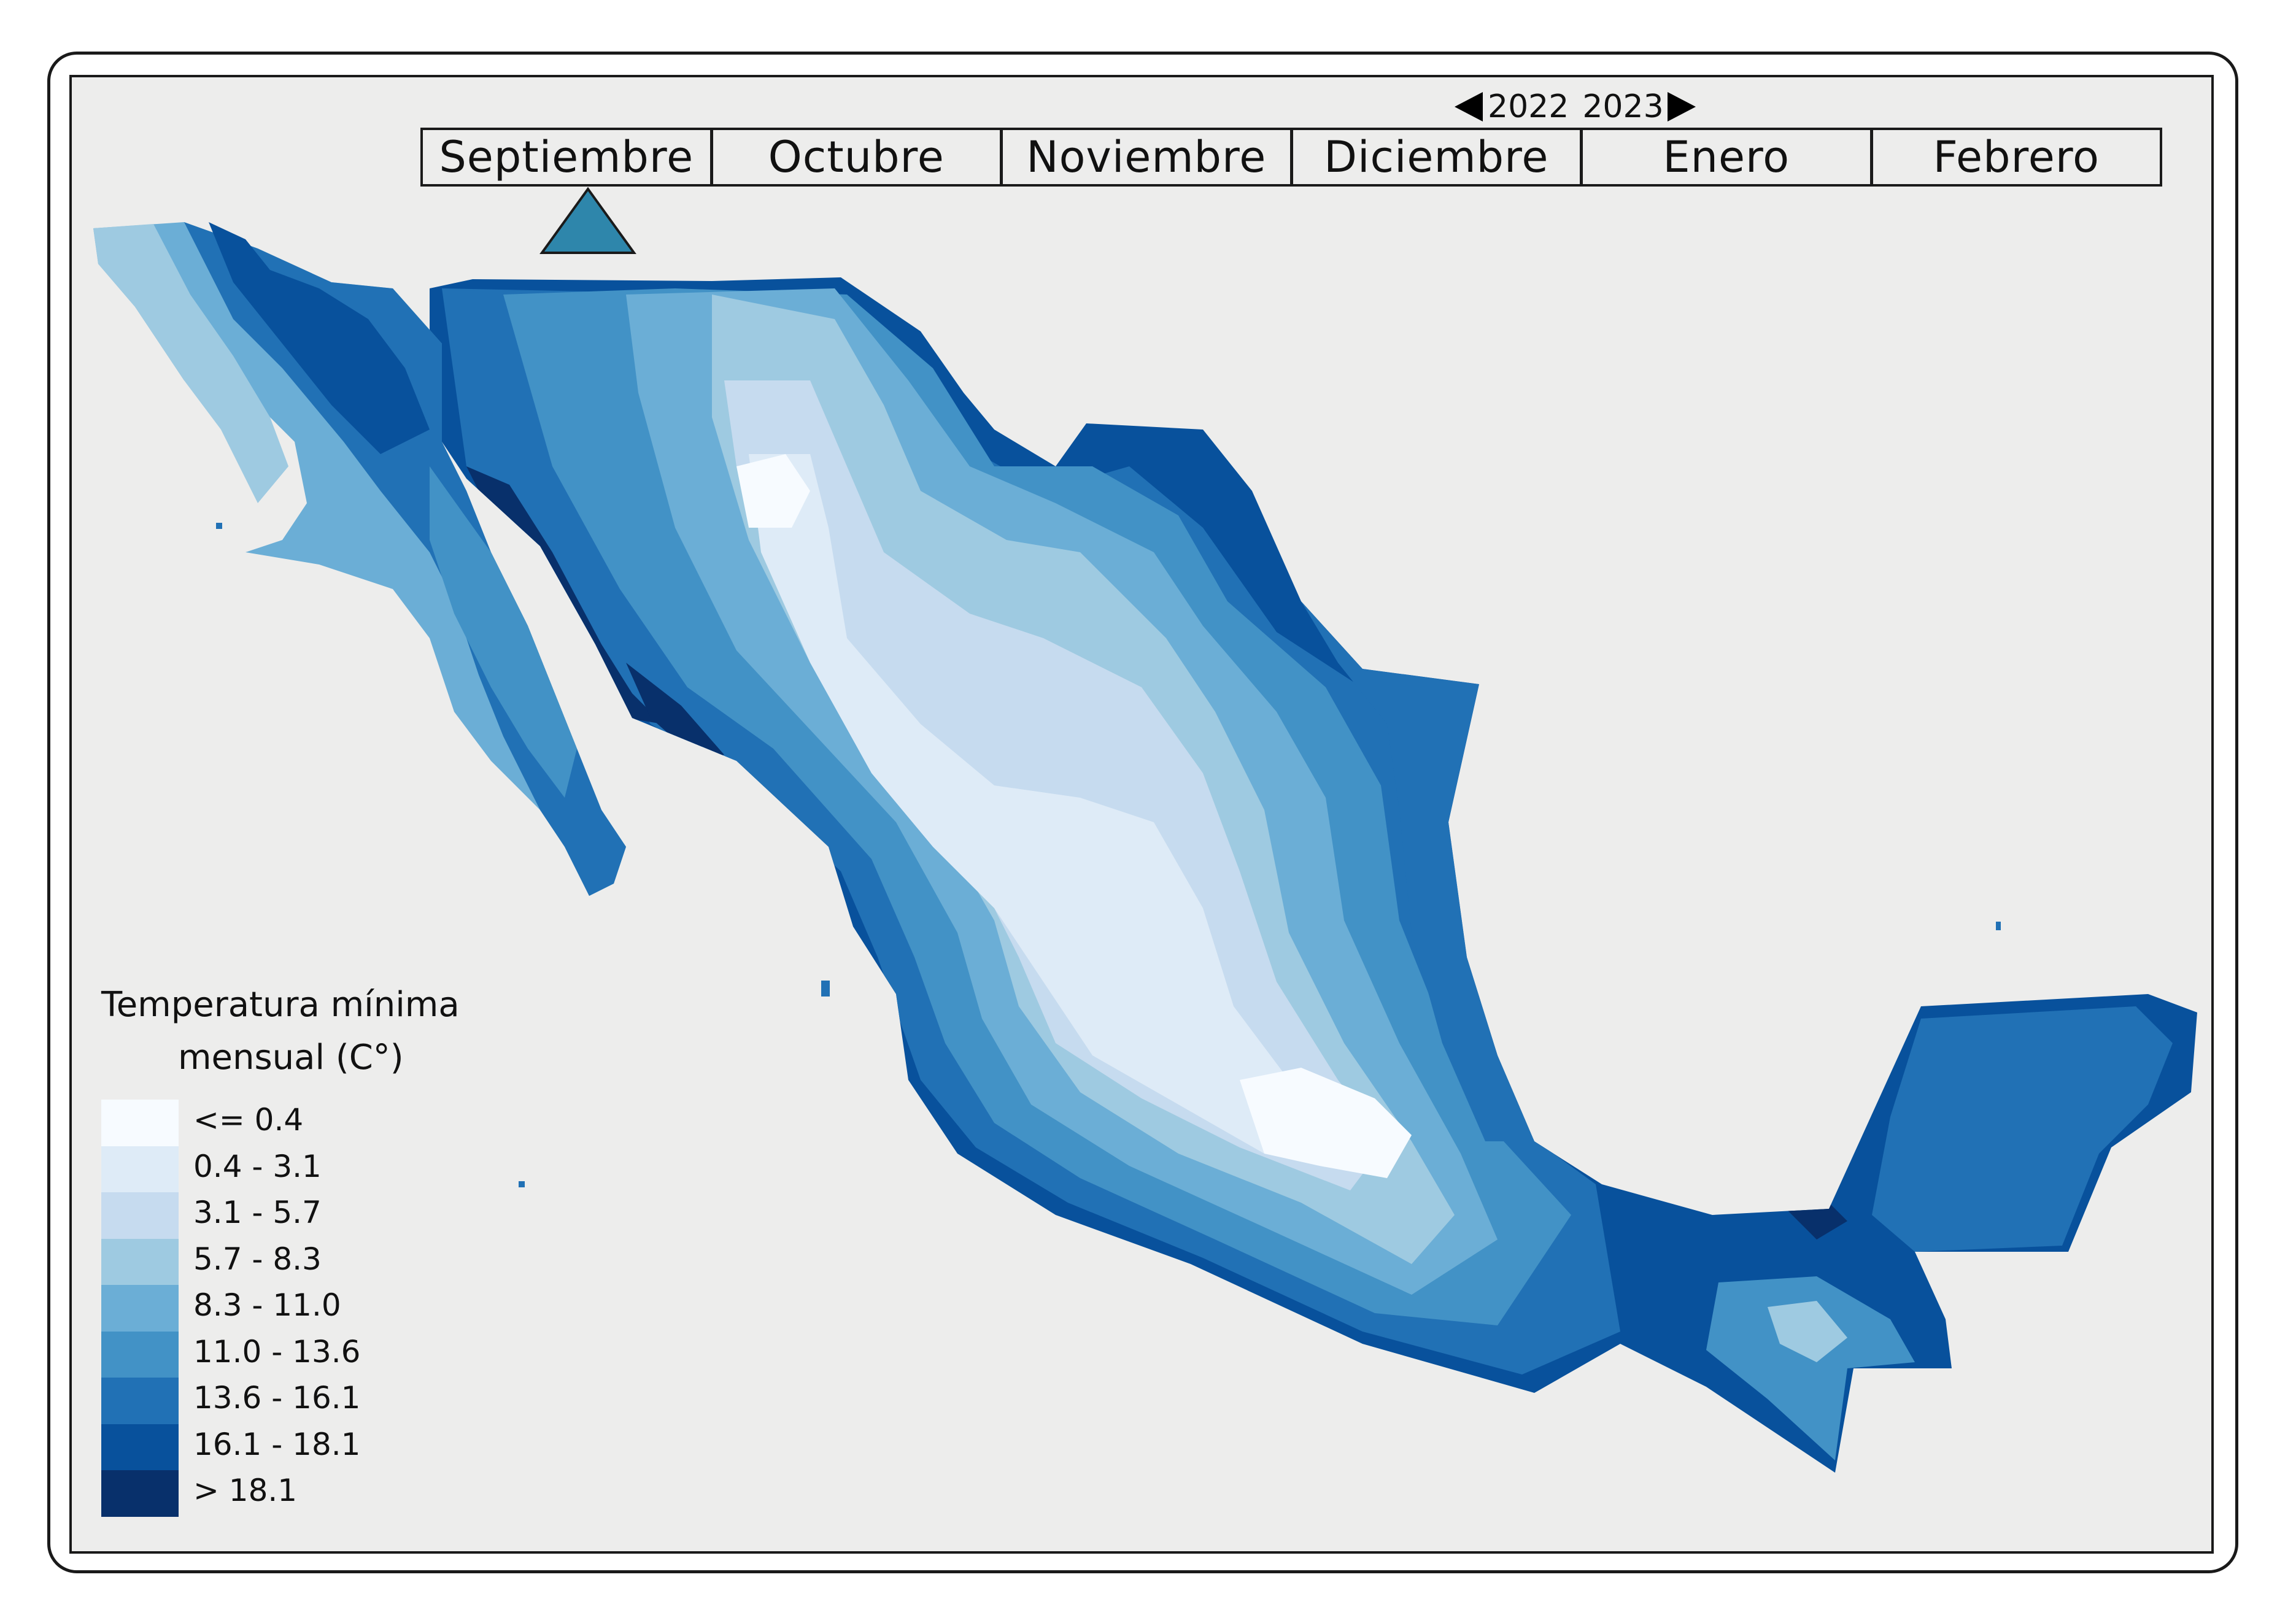 This screenshot has width=2296, height=1623. What do you see at coordinates (1438, 157) in the screenshot?
I see `tab-diciembre: Diciembre` at bounding box center [1438, 157].